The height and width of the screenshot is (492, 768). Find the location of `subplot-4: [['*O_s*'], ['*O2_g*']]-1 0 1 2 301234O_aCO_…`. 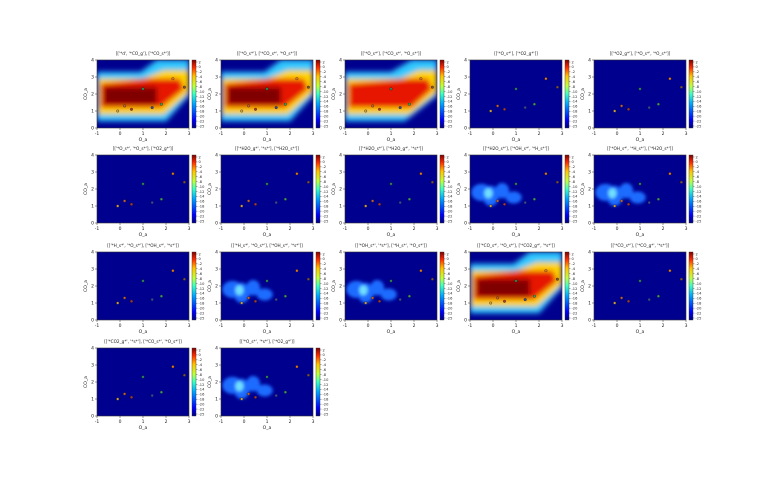

subplot-4: [['*O_s*'], ['*O2_g*']]-1 0 1 2 301234O_aCO_… is located at coordinates (517, 97).